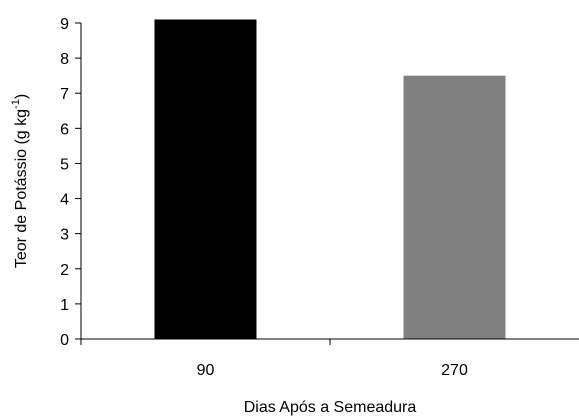 The width and height of the screenshot is (579, 418). What do you see at coordinates (64, 94) in the screenshot?
I see `y-tick-label: 7` at bounding box center [64, 94].